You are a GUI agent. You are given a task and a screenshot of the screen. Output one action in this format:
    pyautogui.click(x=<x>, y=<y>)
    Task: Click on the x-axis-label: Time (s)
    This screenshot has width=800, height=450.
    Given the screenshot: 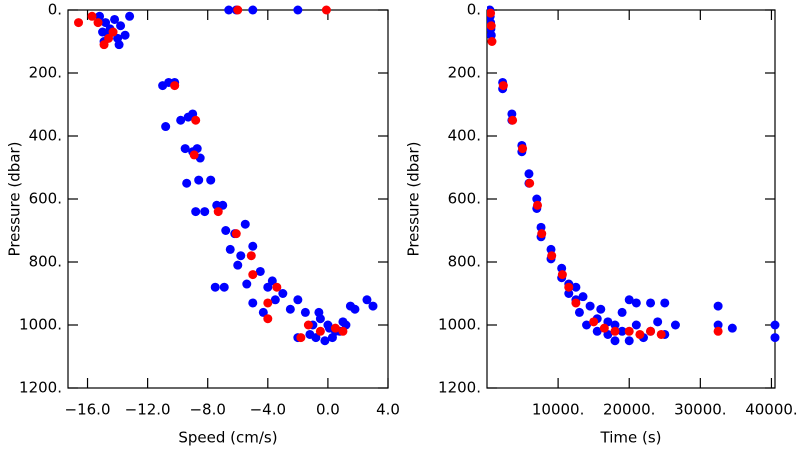 What is the action you would take?
    pyautogui.click(x=631, y=438)
    